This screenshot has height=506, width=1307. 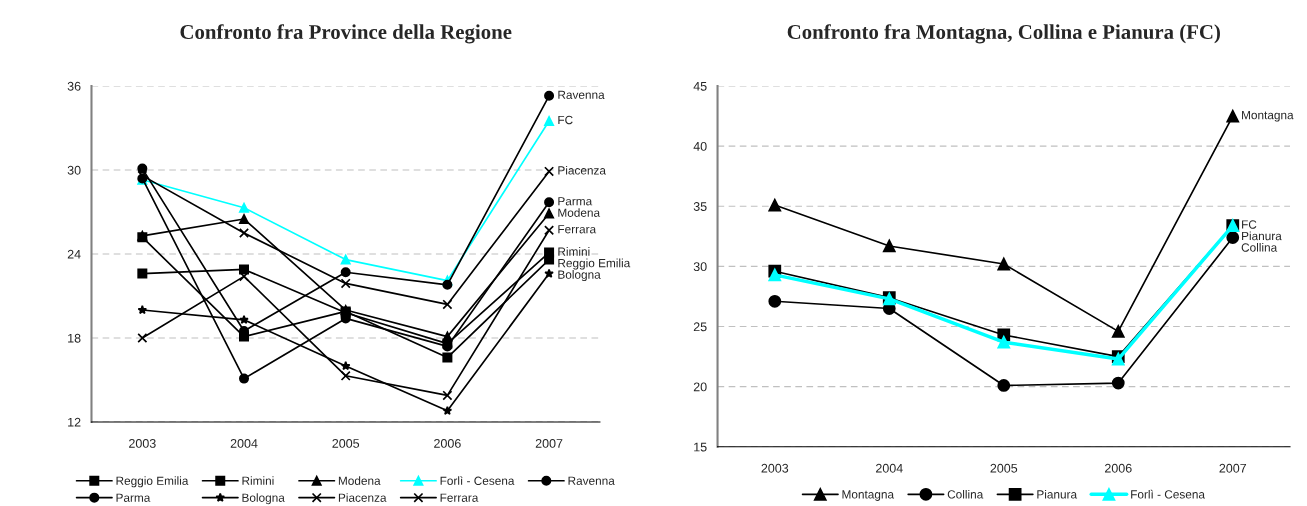 What do you see at coordinates (868, 495) in the screenshot?
I see `legend-label: Montagna` at bounding box center [868, 495].